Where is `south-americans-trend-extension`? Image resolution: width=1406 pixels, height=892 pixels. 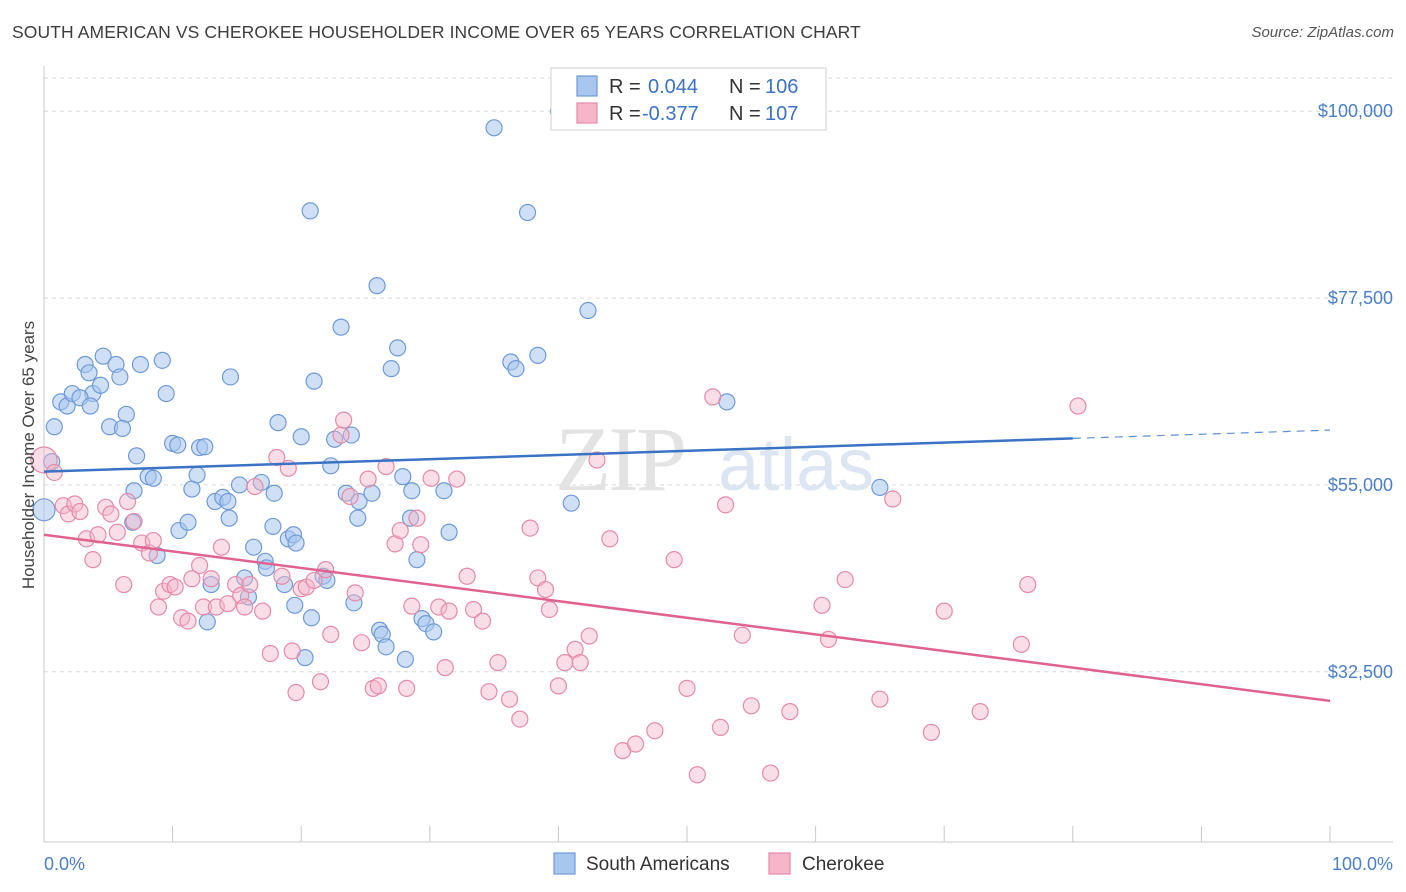
south-americans-trend-extension is located at coordinates (1201, 434).